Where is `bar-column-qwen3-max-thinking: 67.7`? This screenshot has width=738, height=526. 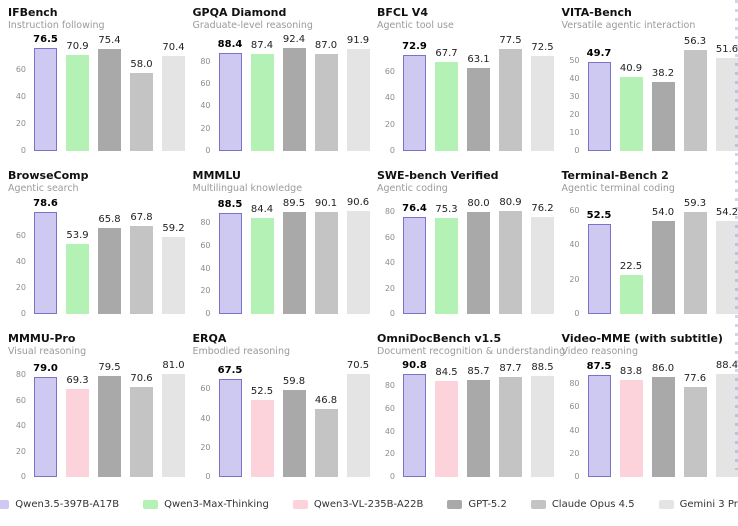
bar-column-qwen3-max-thinking: 67.7 is located at coordinates (446, 97).